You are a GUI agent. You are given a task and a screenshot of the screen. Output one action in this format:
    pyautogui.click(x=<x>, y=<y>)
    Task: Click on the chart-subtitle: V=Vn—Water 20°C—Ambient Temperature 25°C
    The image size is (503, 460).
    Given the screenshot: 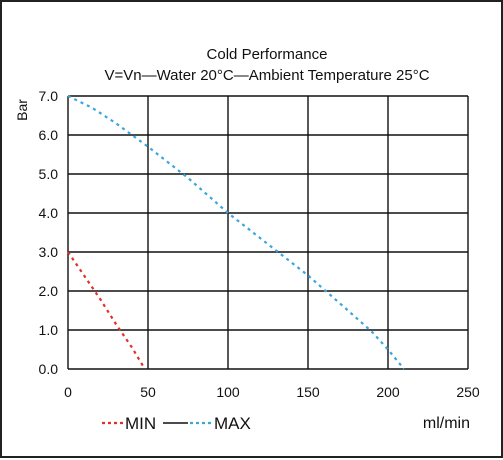 What is the action you would take?
    pyautogui.click(x=266, y=75)
    